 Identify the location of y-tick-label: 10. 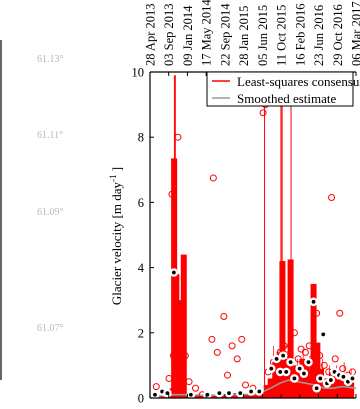
(138, 73).